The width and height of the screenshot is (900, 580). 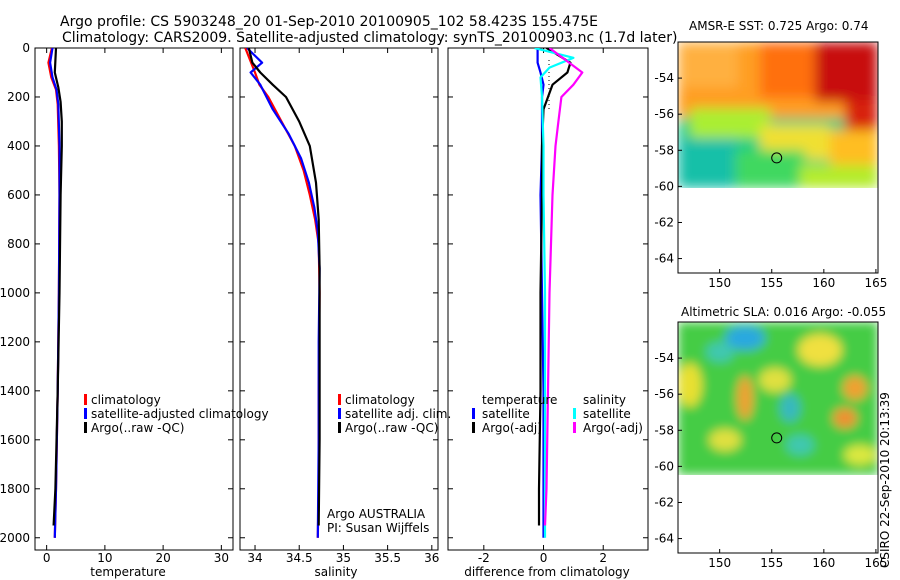 I want to click on sst-no-data-area, so click(x=778, y=230).